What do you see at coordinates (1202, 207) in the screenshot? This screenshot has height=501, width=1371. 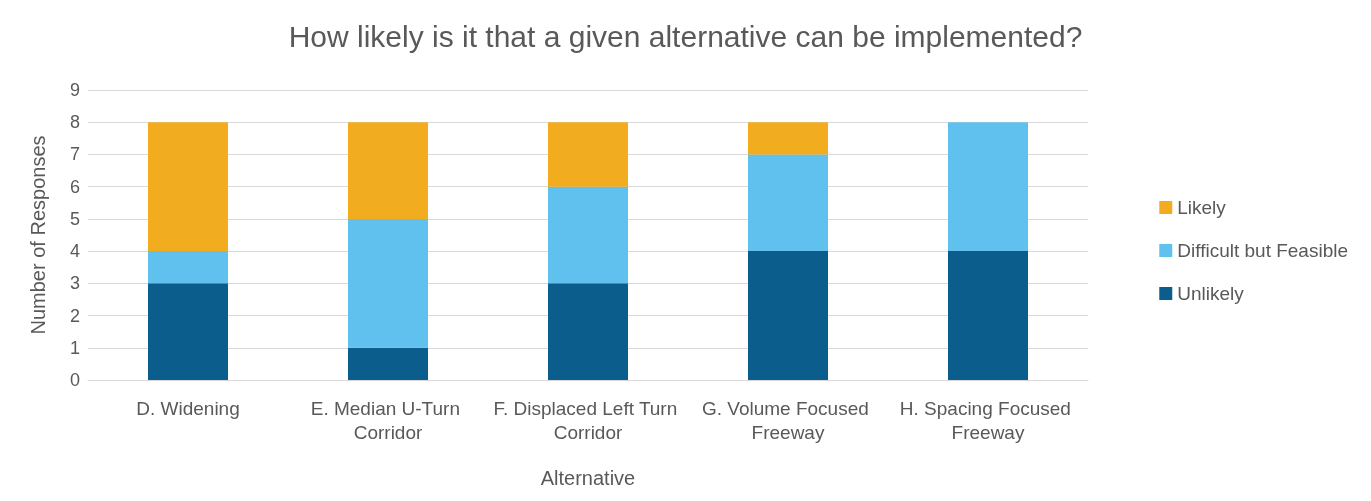 I see `legend-label: Likely` at bounding box center [1202, 207].